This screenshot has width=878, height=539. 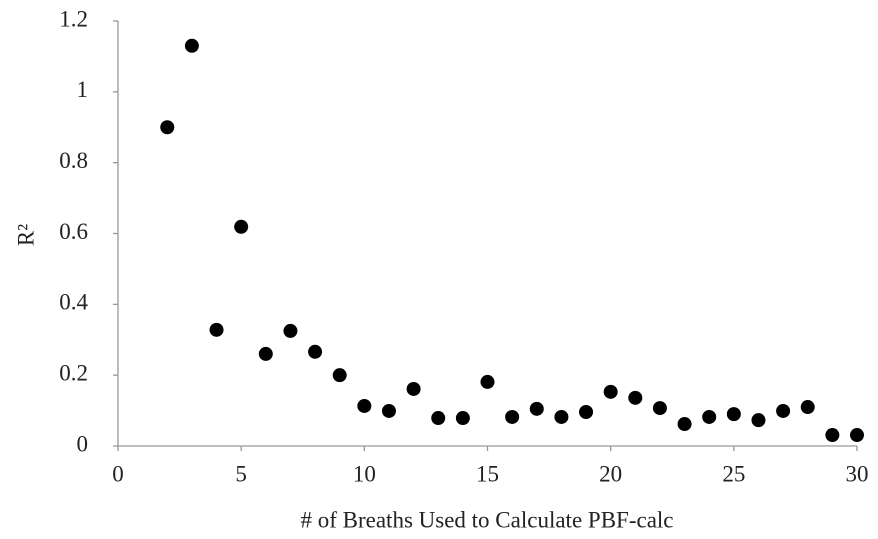 What do you see at coordinates (73, 160) in the screenshot?
I see `y-tick-label: 0.8` at bounding box center [73, 160].